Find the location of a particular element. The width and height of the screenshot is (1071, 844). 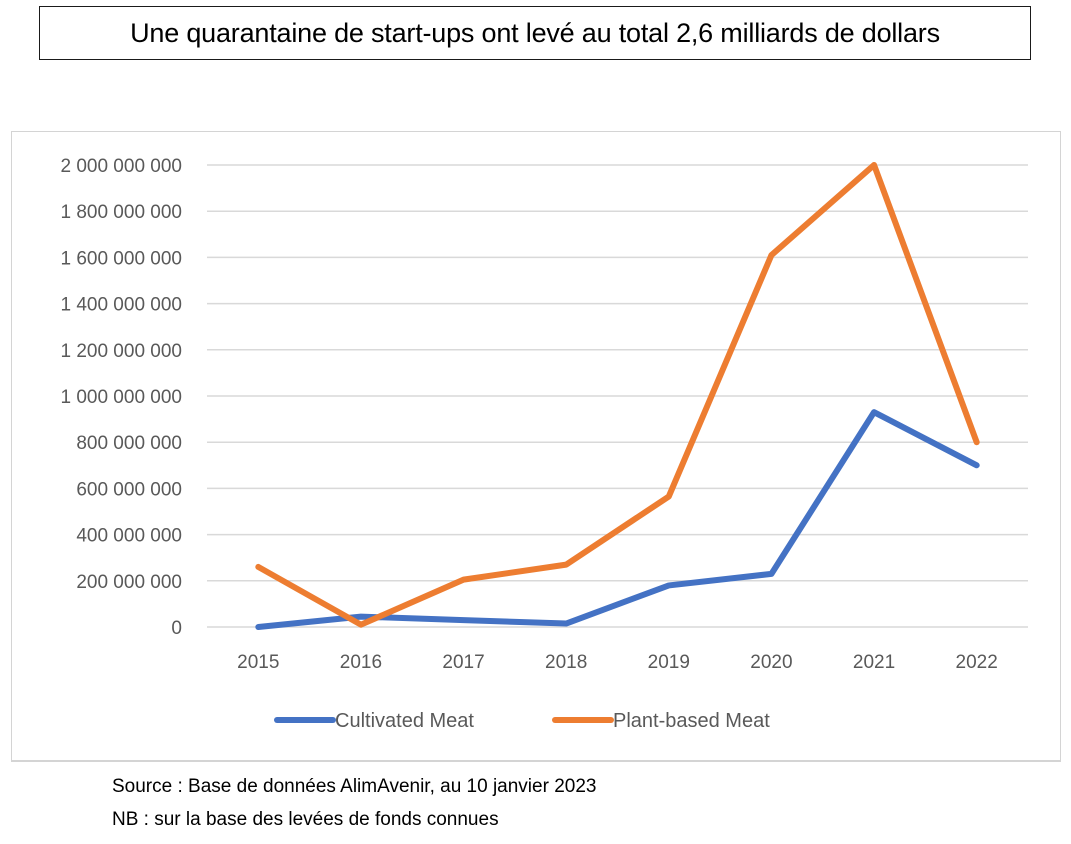

x-tick-label: 2021 is located at coordinates (874, 662).